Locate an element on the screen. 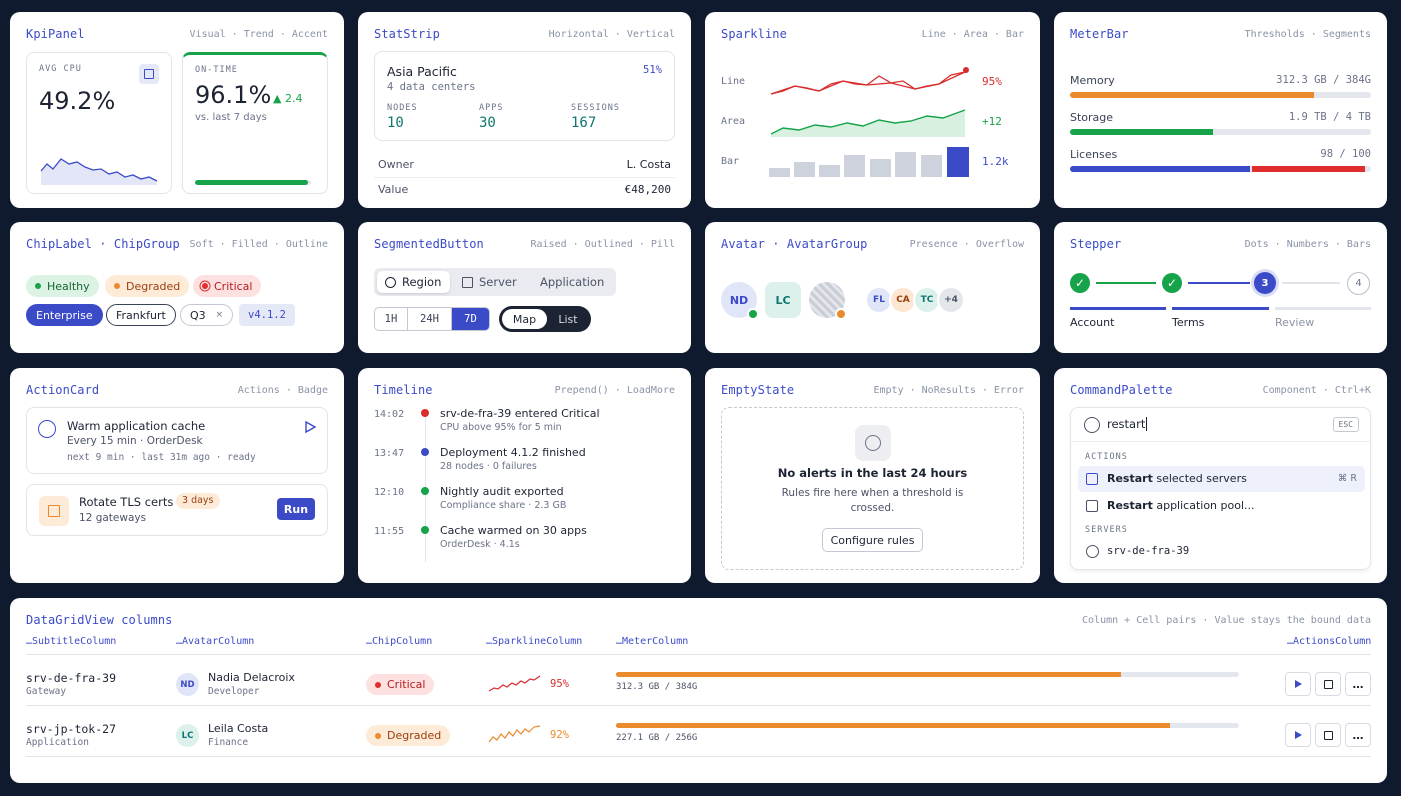 The width and height of the screenshot is (1401, 796). command-item-server: srv-de-fra-39 is located at coordinates (1221, 551).